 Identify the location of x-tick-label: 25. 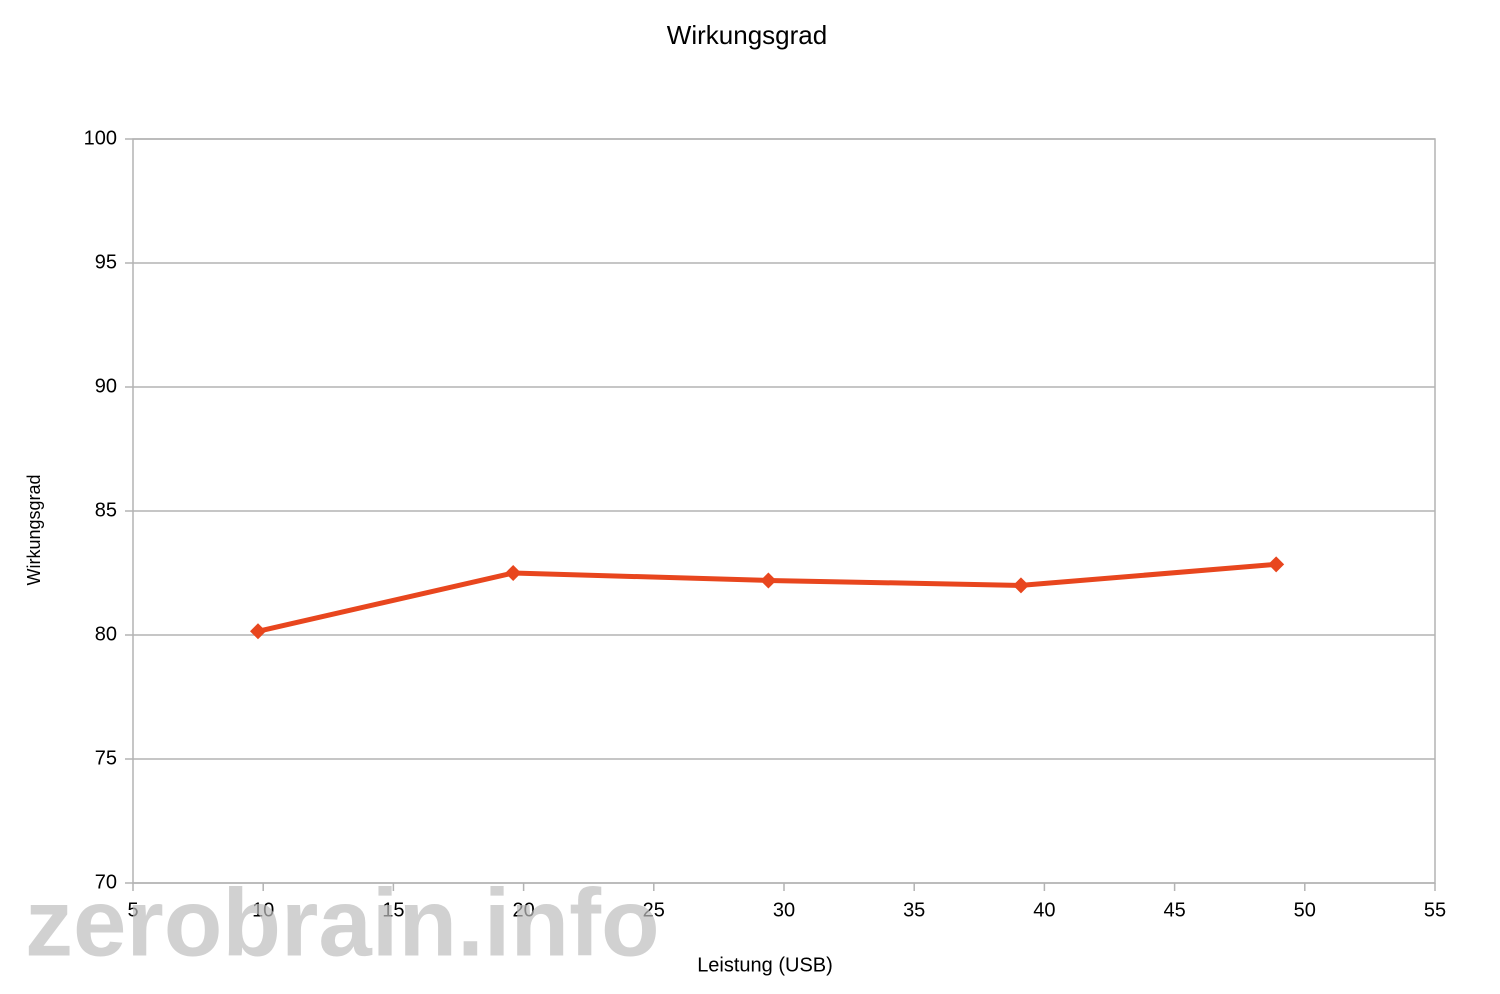
(654, 910).